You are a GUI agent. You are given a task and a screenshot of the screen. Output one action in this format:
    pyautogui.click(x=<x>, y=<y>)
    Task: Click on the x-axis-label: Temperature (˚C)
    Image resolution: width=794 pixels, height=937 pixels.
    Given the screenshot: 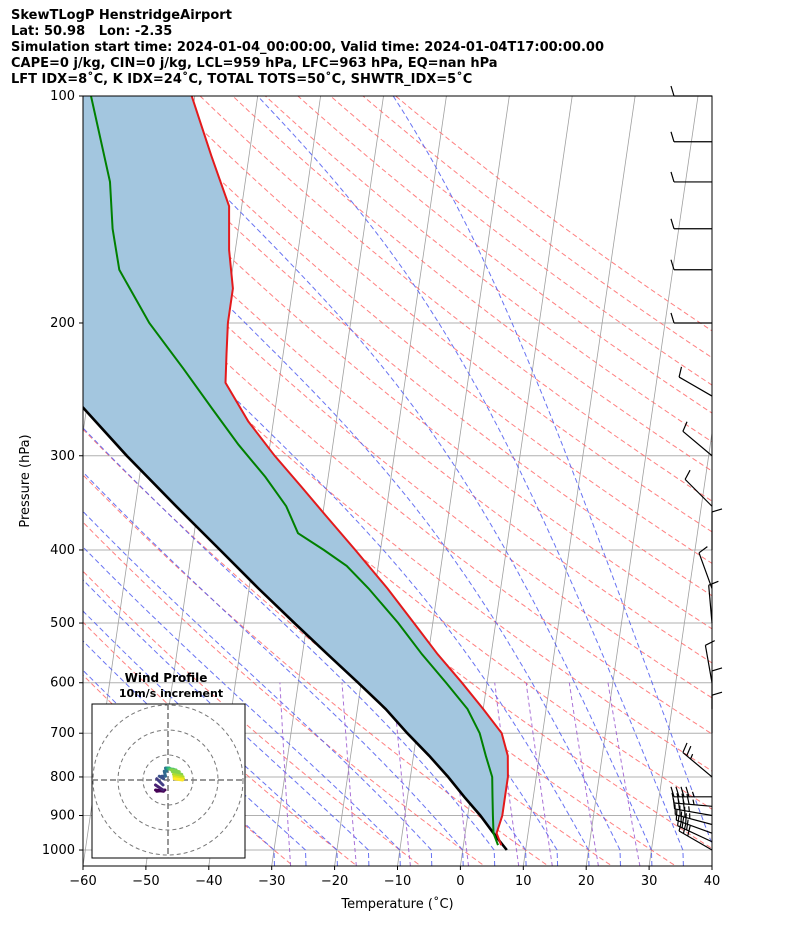 What is the action you would take?
    pyautogui.click(x=396, y=904)
    